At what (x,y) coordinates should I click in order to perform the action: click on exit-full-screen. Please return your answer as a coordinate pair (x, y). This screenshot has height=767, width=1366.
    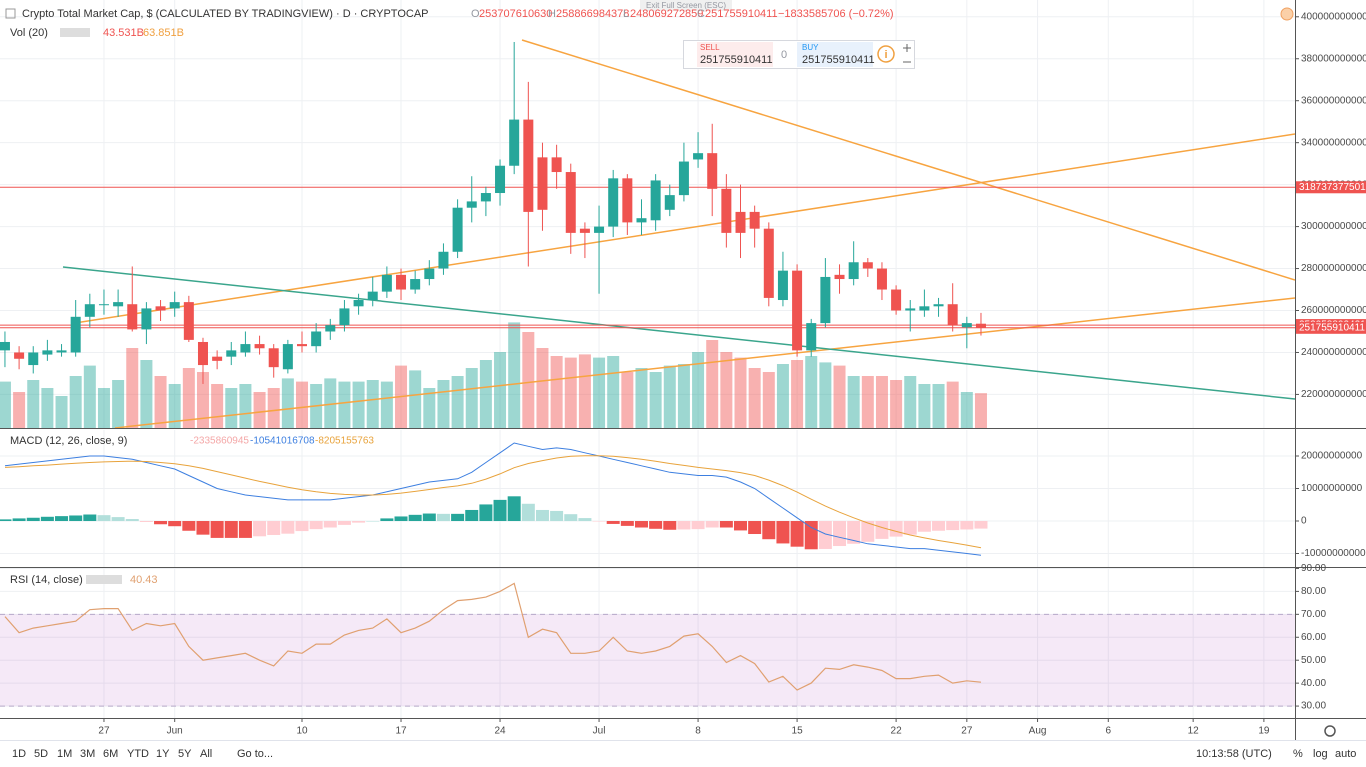
    Looking at the image, I should click on (686, 5).